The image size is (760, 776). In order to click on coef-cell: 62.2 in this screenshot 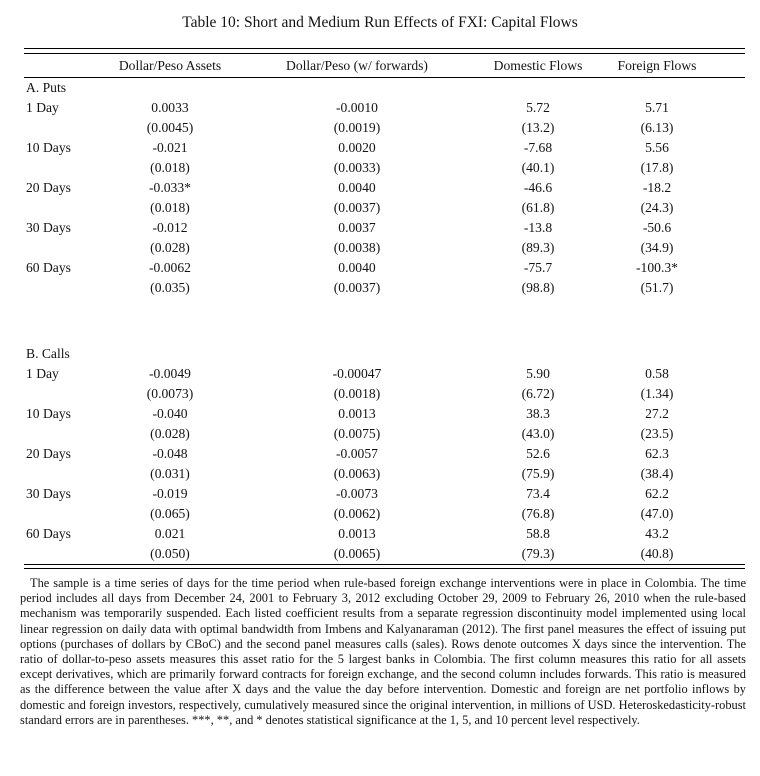, I will do `click(657, 493)`.